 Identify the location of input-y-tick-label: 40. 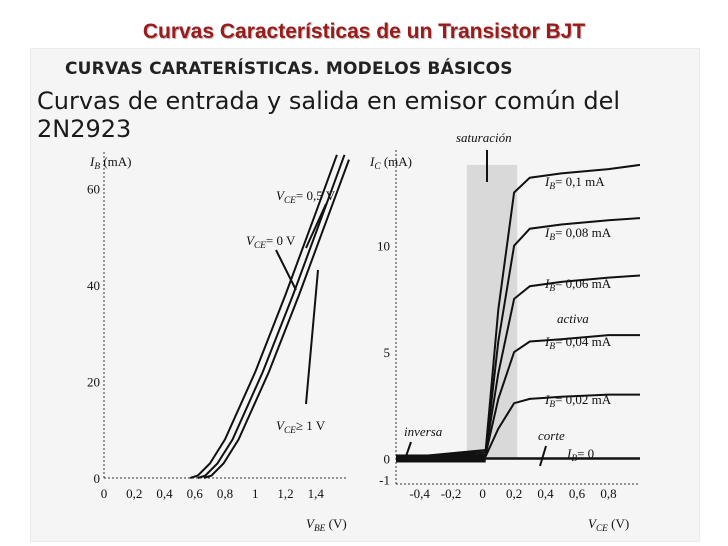
(93, 285).